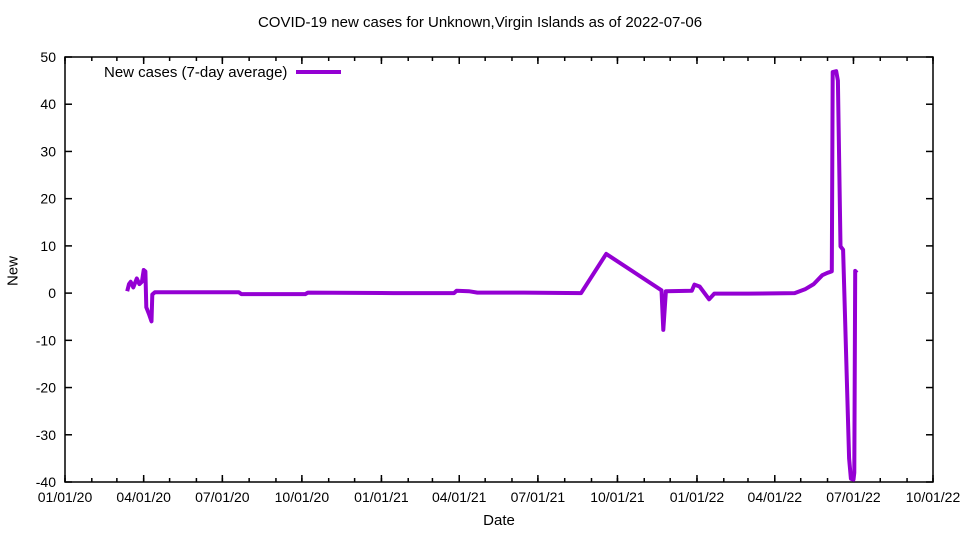 This screenshot has width=960, height=540. What do you see at coordinates (46, 435) in the screenshot?
I see `y-tick-label: -30` at bounding box center [46, 435].